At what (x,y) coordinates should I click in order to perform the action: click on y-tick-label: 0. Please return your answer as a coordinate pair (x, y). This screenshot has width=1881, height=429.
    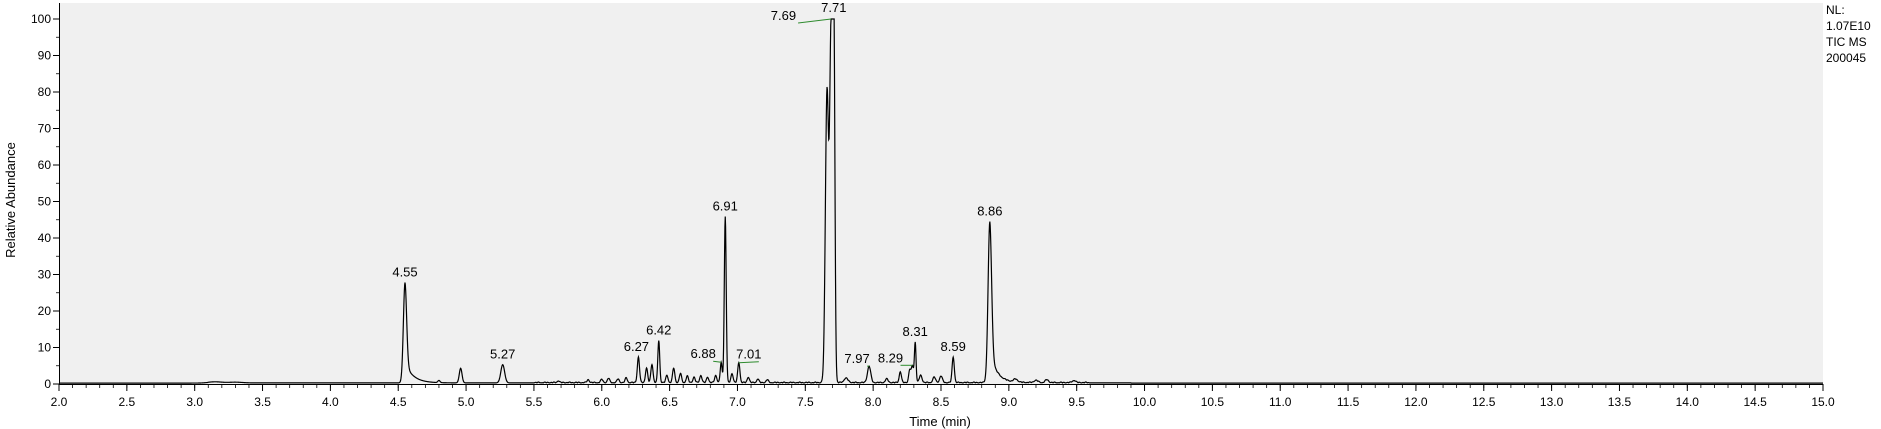
    Looking at the image, I should click on (47, 384).